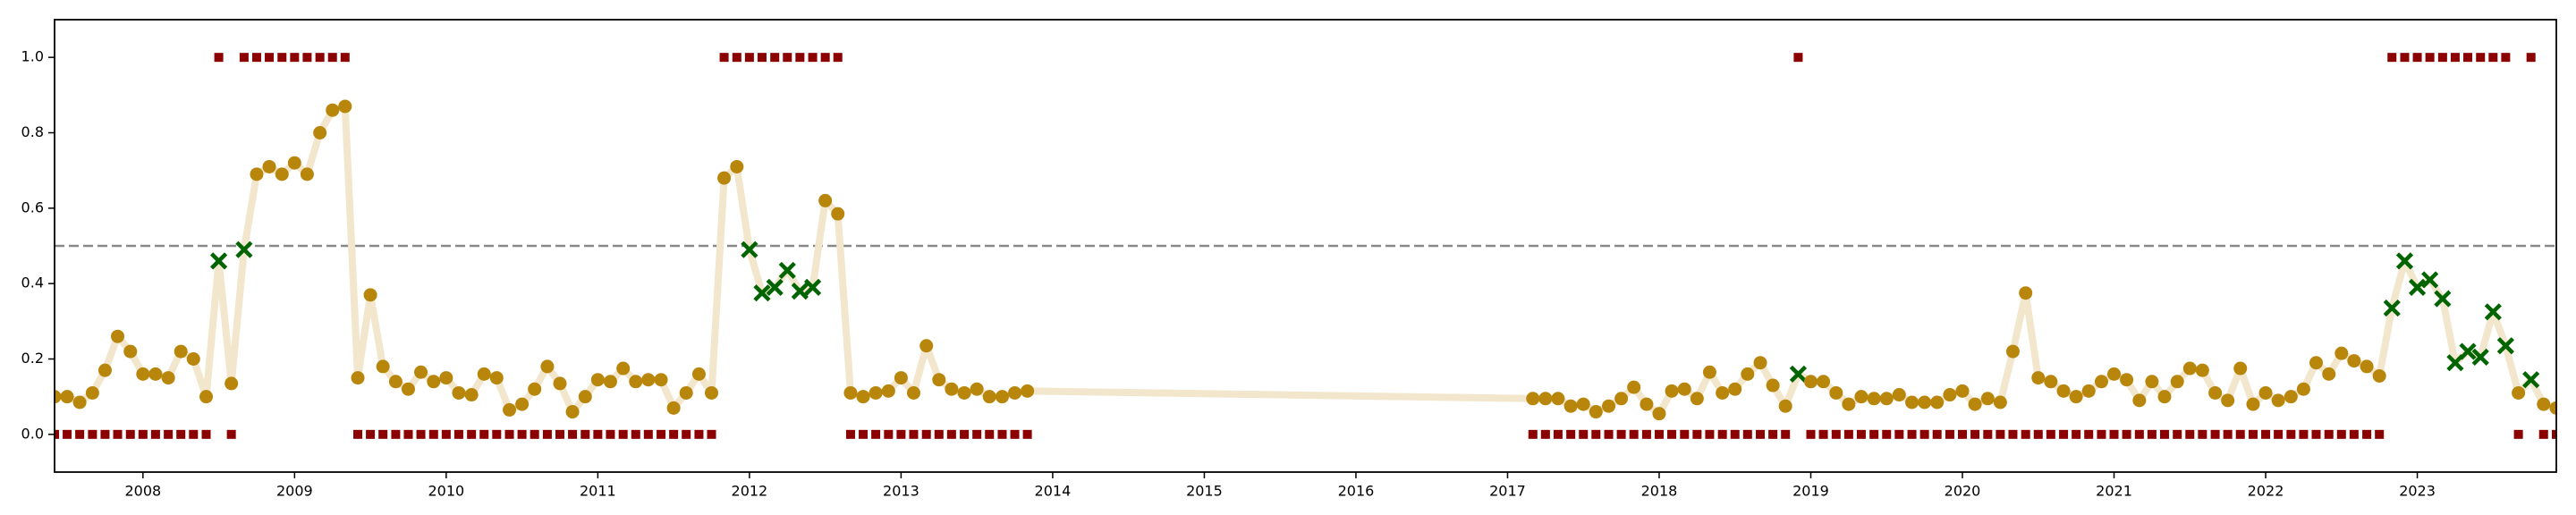 The height and width of the screenshot is (515, 2576). Describe the element at coordinates (1963, 491) in the screenshot. I see `x-tick-label: 2020` at that location.